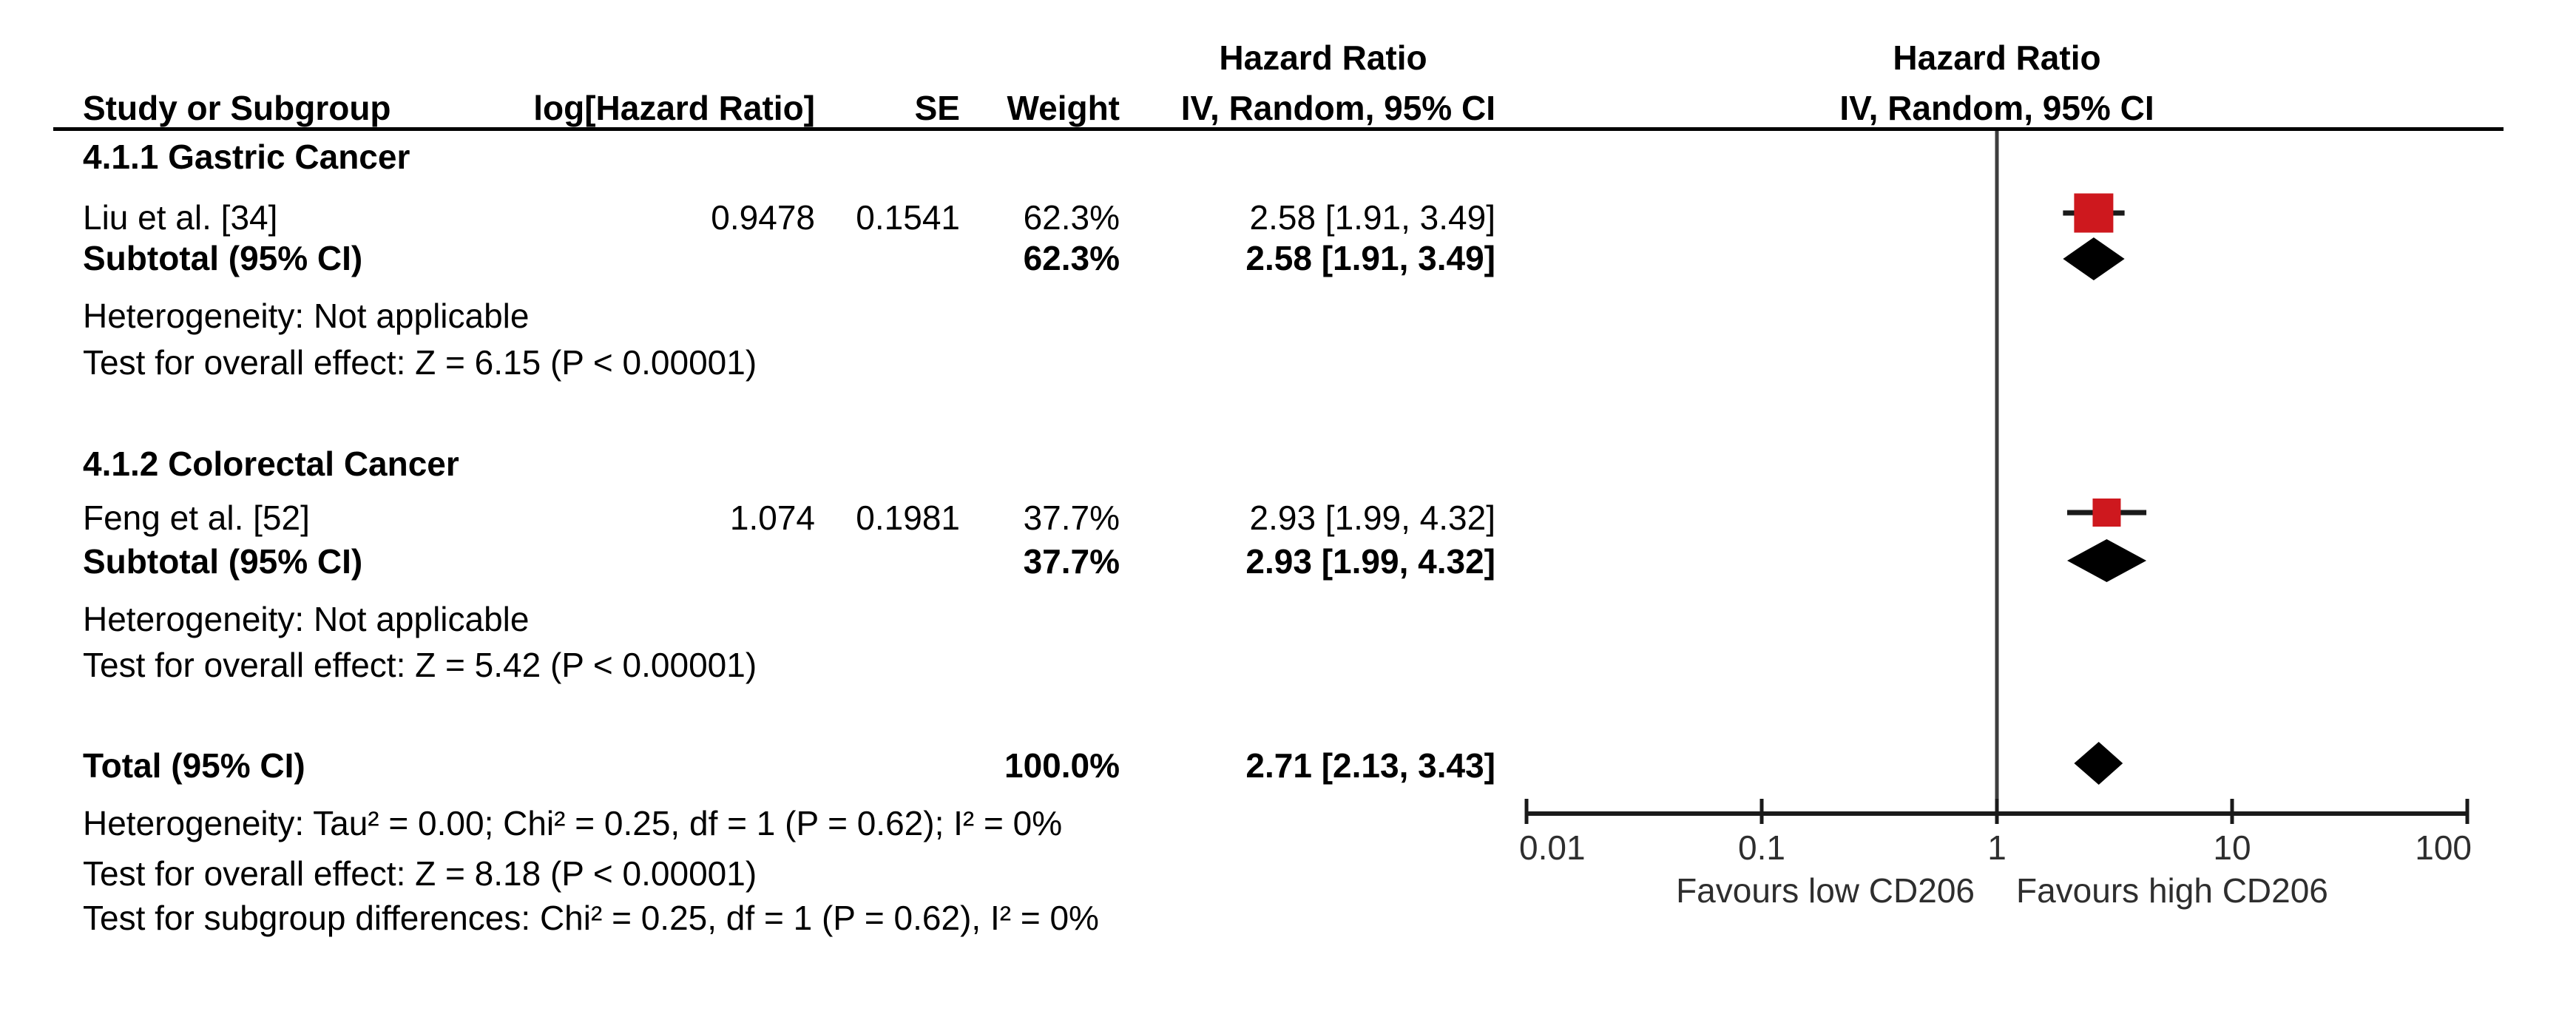 The height and width of the screenshot is (1017, 2576). Describe the element at coordinates (908, 217) in the screenshot. I see `study-se: 0.1541` at that location.